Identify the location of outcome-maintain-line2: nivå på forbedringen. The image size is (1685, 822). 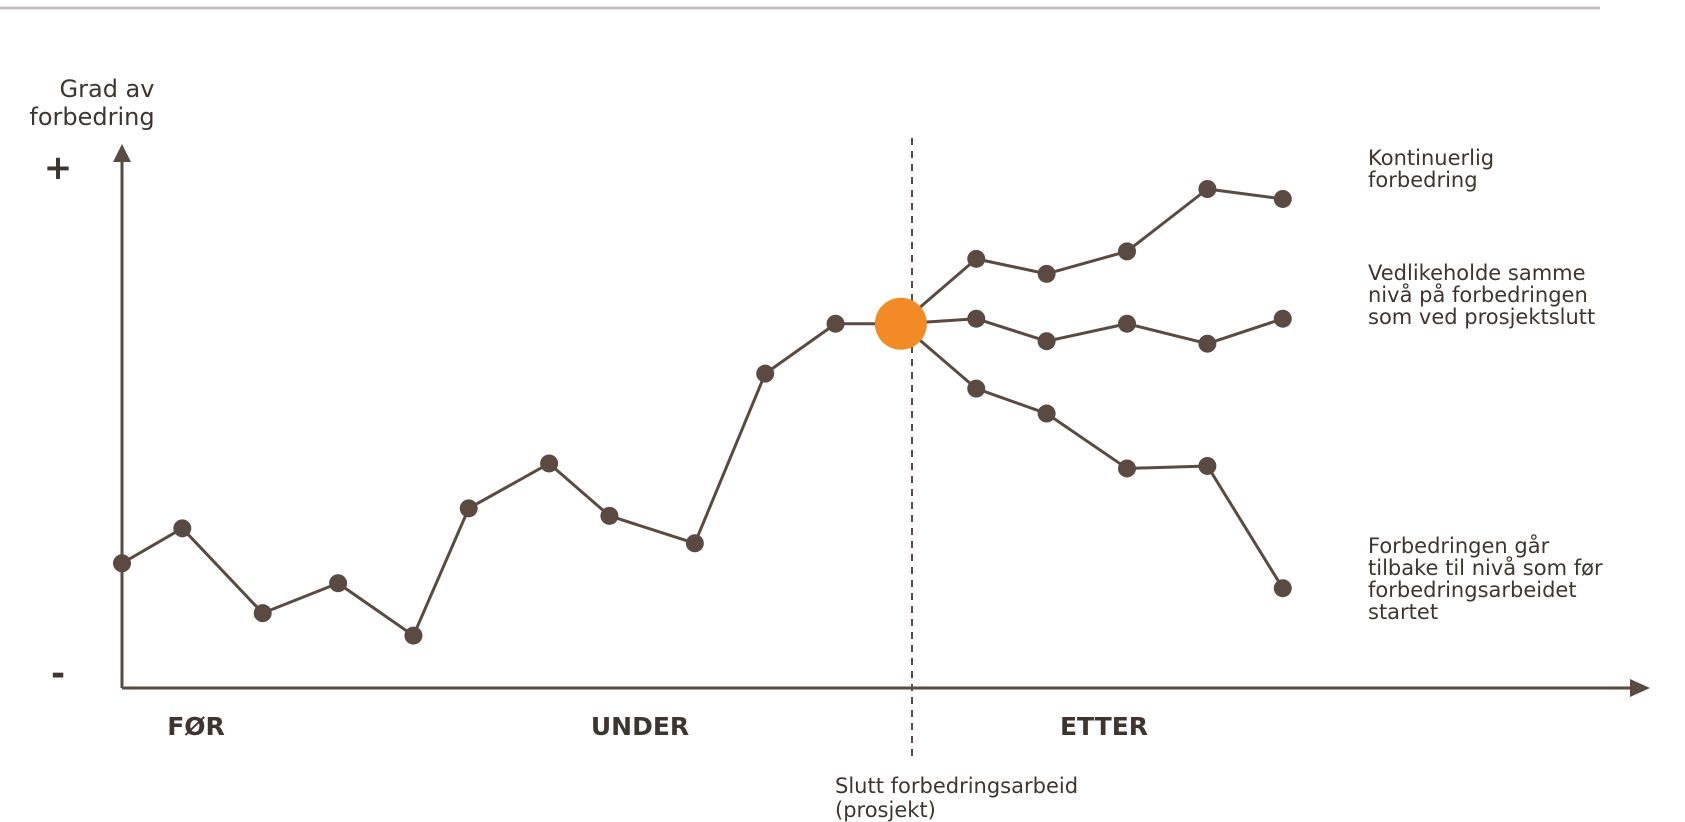
(1478, 294).